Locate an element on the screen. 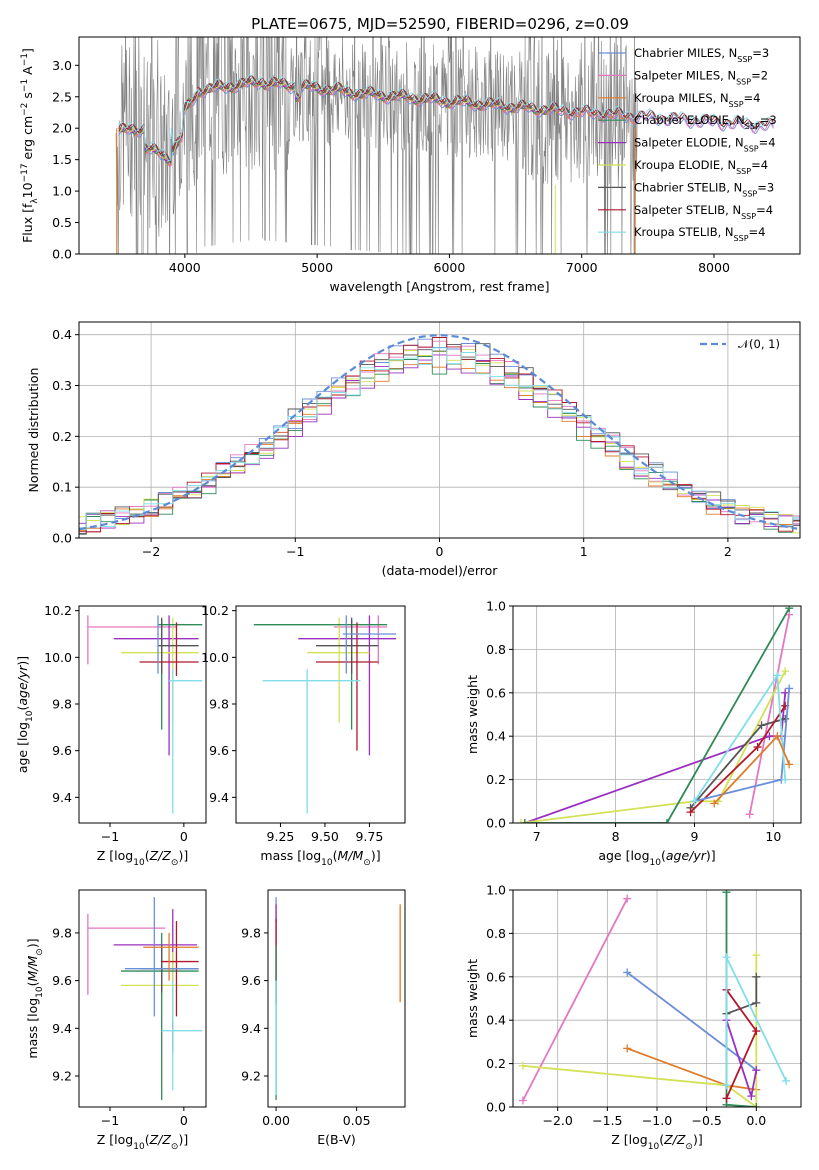  label-span: Kroupa STELIB, N is located at coordinates (684, 232).